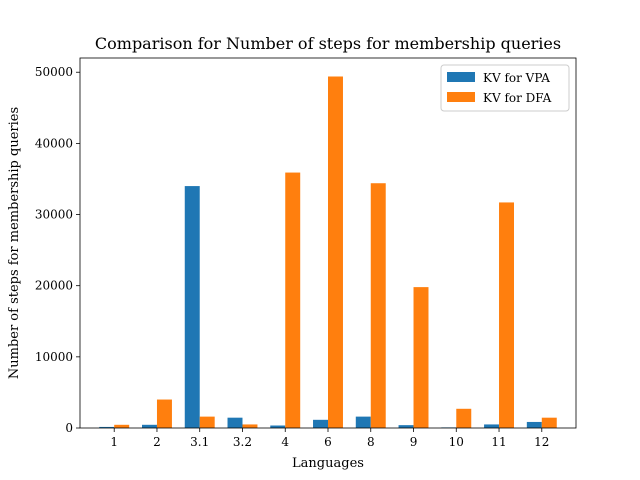 The image size is (640, 480). What do you see at coordinates (157, 442) in the screenshot?
I see `x-tick-label: 2` at bounding box center [157, 442].